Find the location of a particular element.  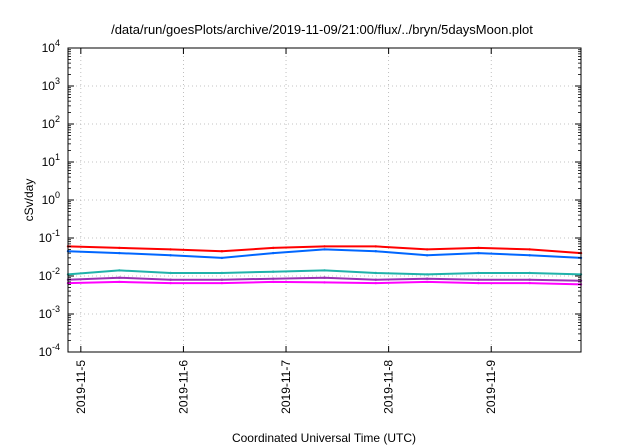

y-tick-label: 10⁻² is located at coordinates (49, 274).